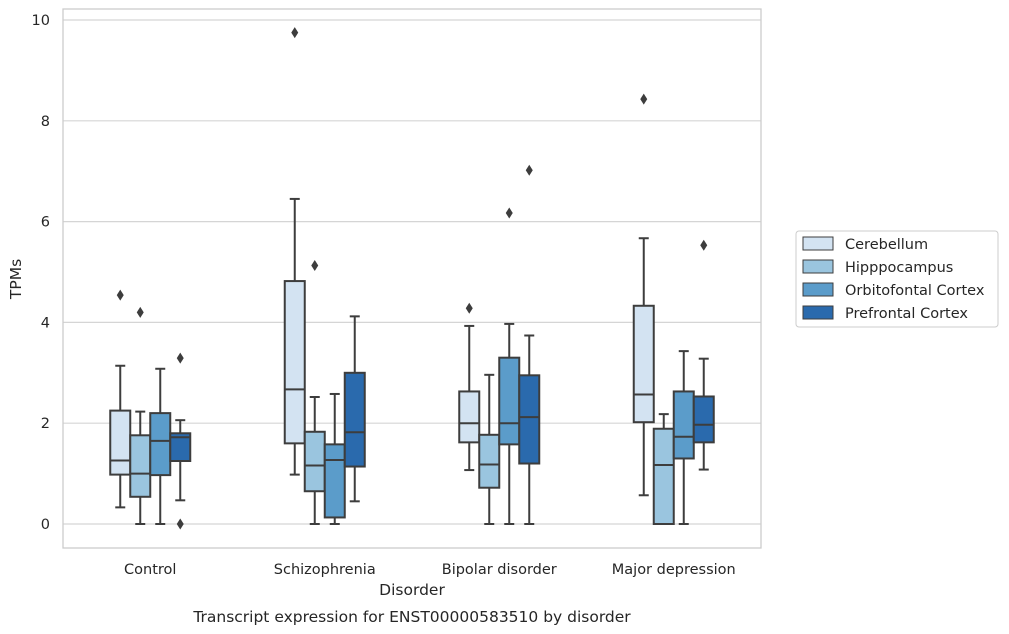  What do you see at coordinates (45, 424) in the screenshot?
I see `y-tick-label: 2` at bounding box center [45, 424].